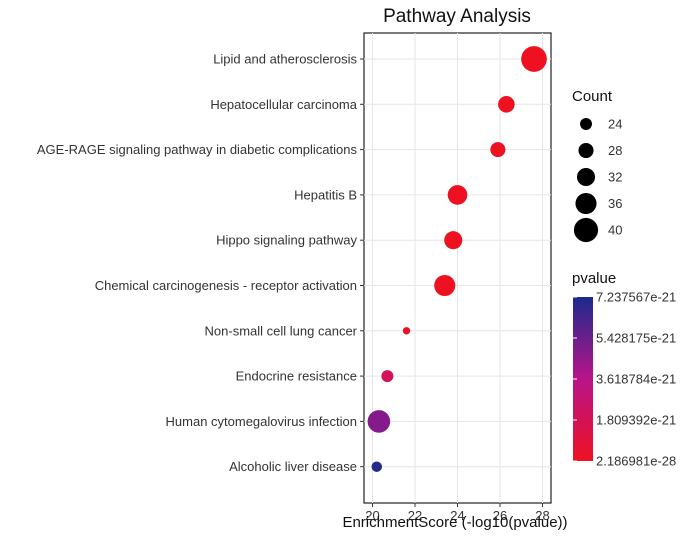 This screenshot has width=700, height=537. What do you see at coordinates (597, 180) in the screenshot?
I see `size-legend: 24 28 32 36 40` at bounding box center [597, 180].